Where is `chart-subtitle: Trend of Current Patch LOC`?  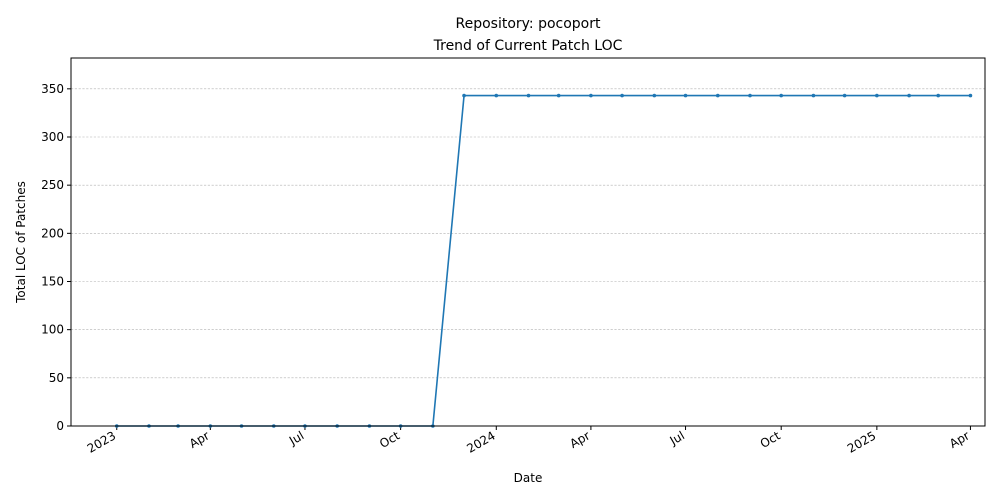
chart-subtitle: Trend of Current Patch LOC is located at coordinates (528, 46).